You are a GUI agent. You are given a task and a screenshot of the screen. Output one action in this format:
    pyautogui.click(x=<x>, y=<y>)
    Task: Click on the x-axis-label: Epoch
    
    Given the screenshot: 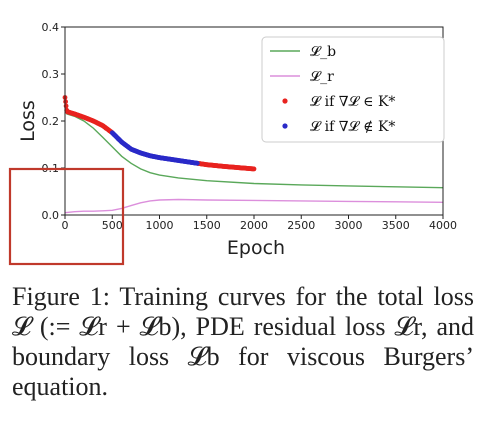 What is the action you would take?
    pyautogui.click(x=256, y=248)
    